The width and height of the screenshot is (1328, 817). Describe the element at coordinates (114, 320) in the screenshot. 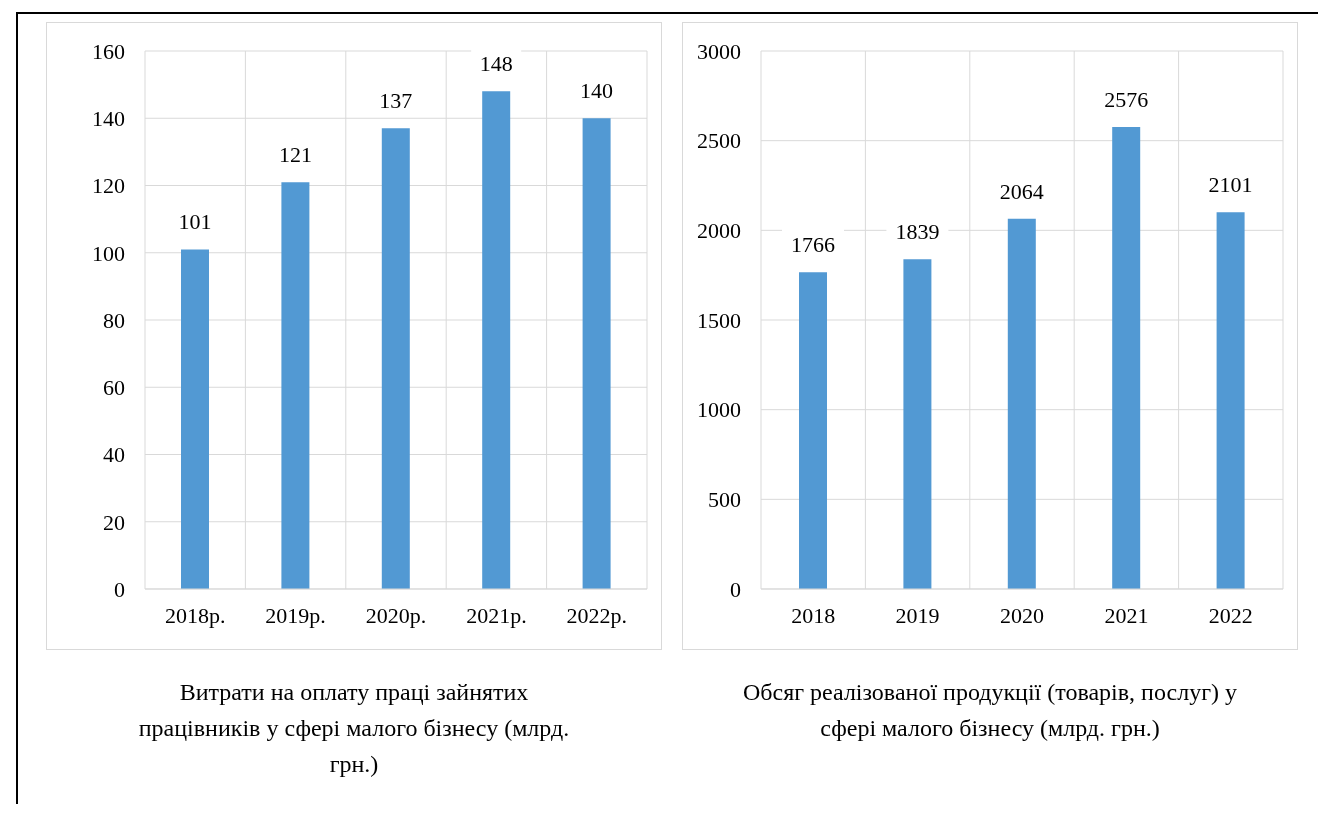

I see `y-tick-label: 80` at that location.